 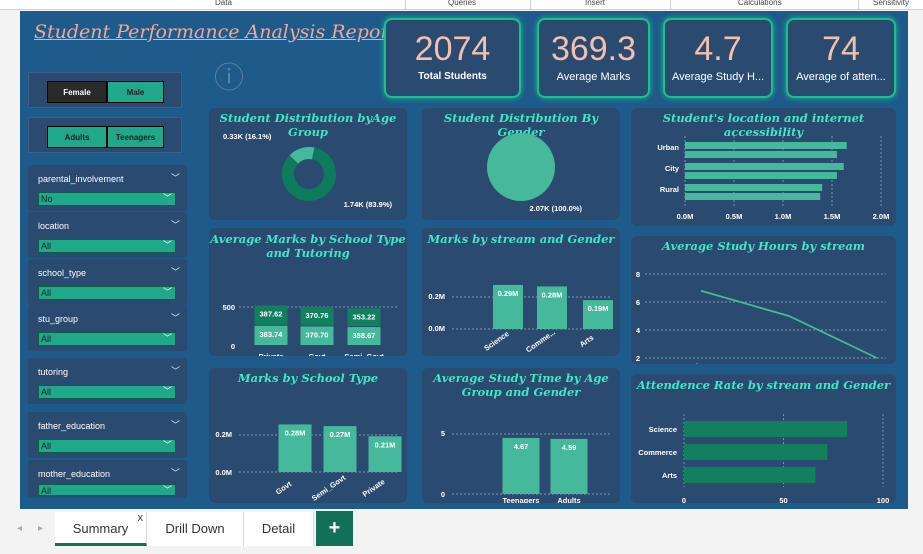 I want to click on chart-title: Student Distribution byAge Group, so click(x=308, y=125).